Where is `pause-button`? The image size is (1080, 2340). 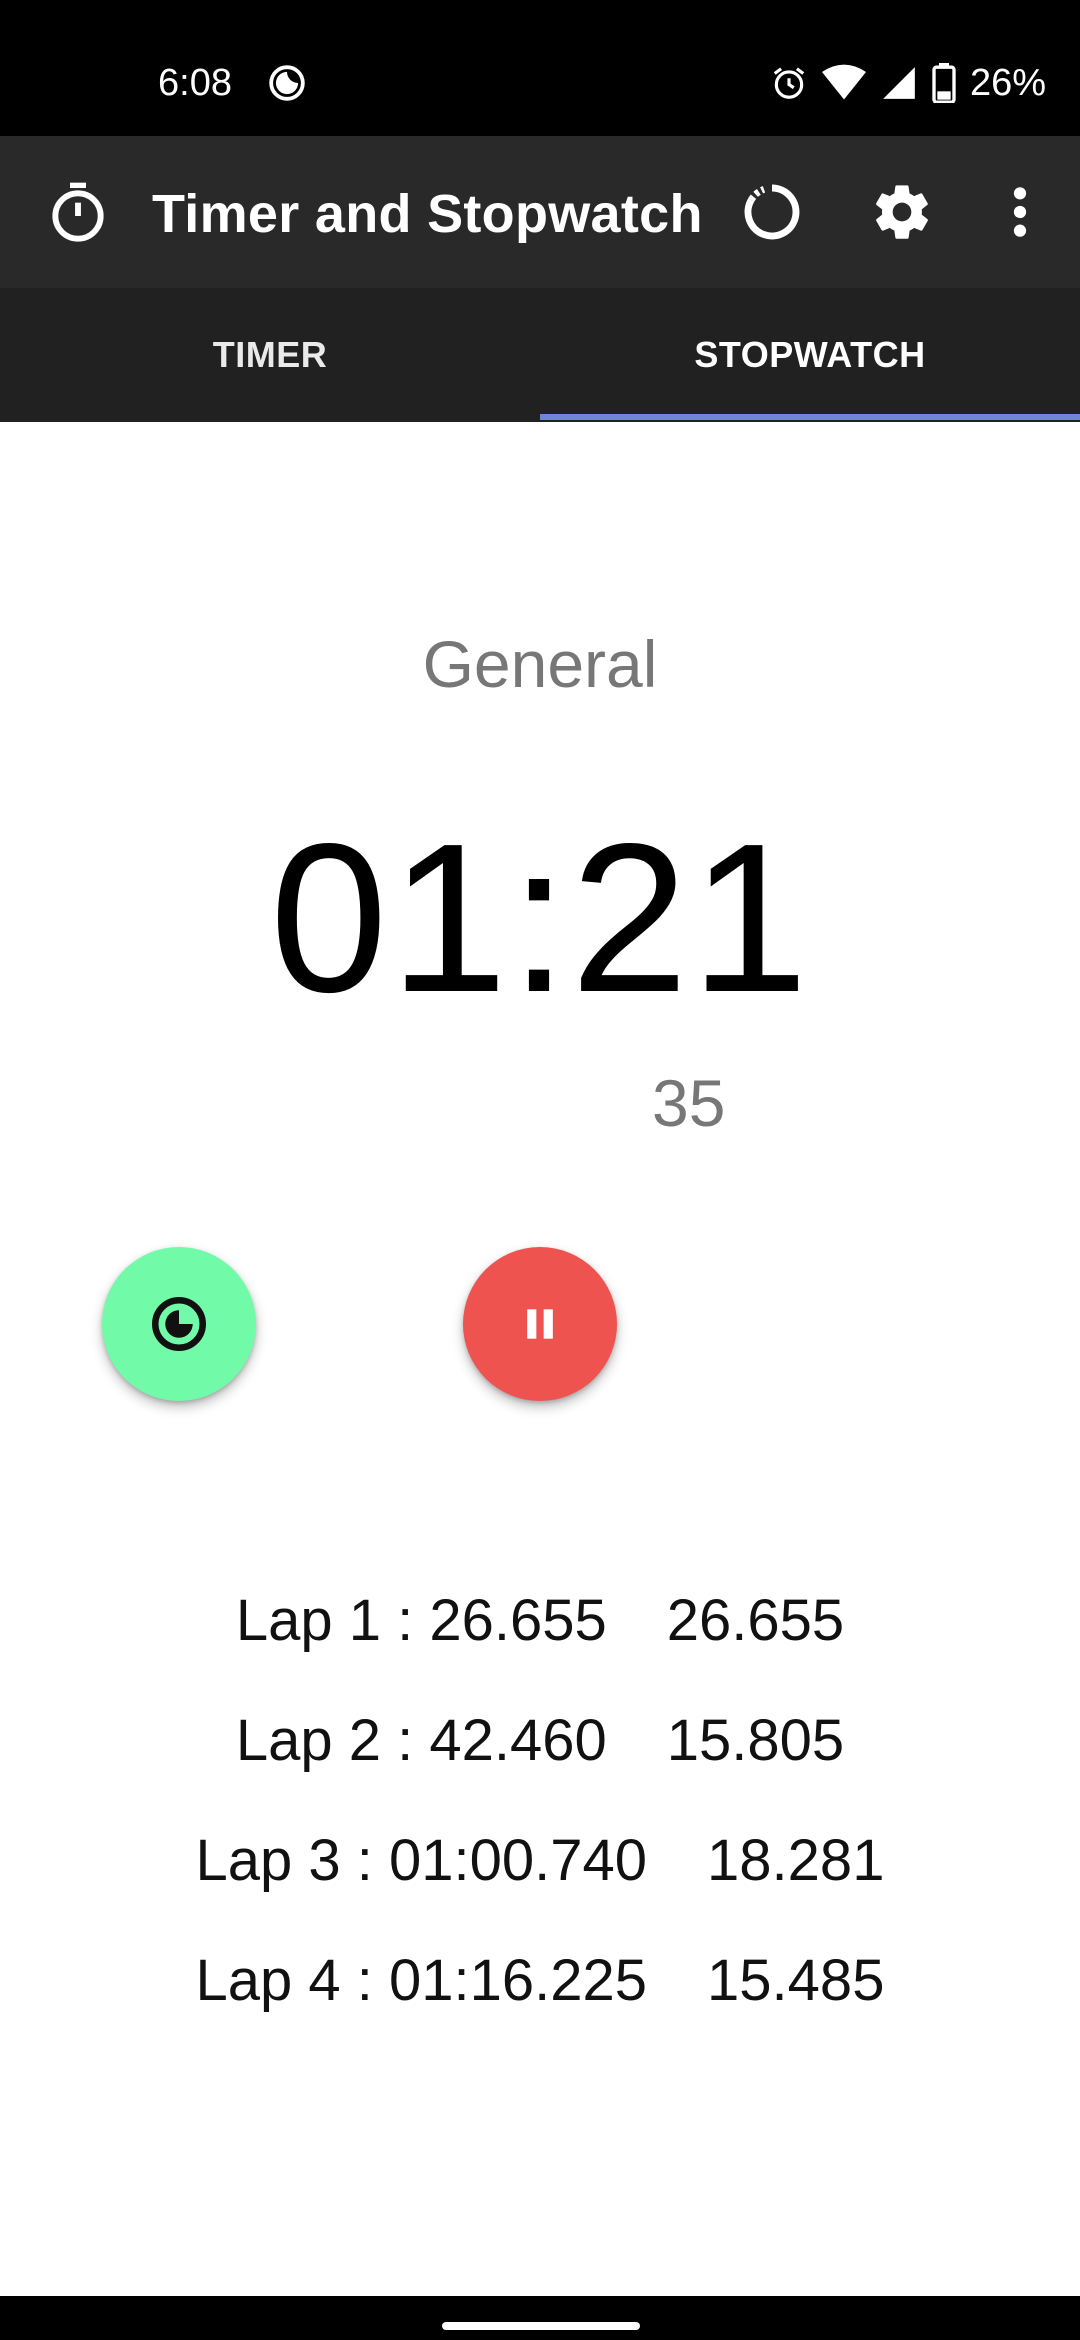 pause-button is located at coordinates (540, 1324).